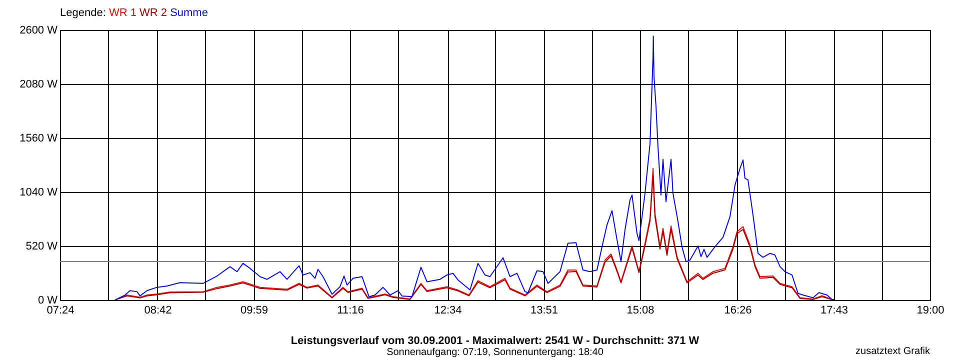 This screenshot has width=960, height=360. Describe the element at coordinates (39, 138) in the screenshot. I see `y-tick-label: 1560 W` at that location.